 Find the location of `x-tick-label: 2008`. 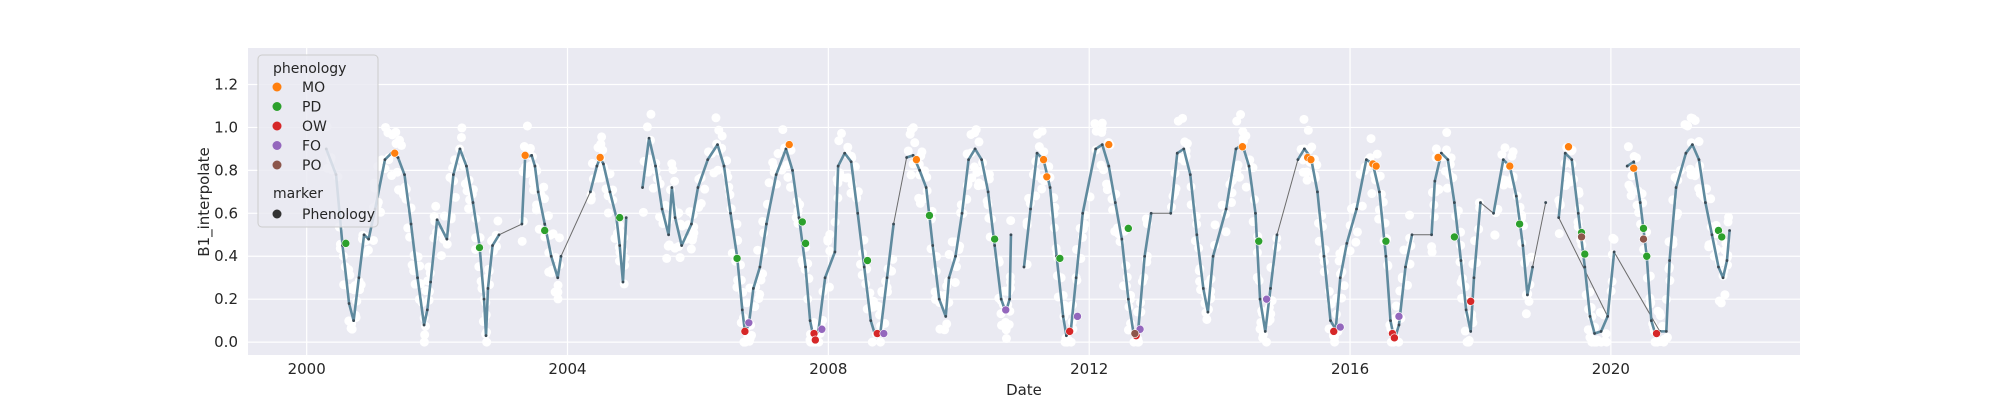

x-tick-label: 2008 is located at coordinates (828, 369).